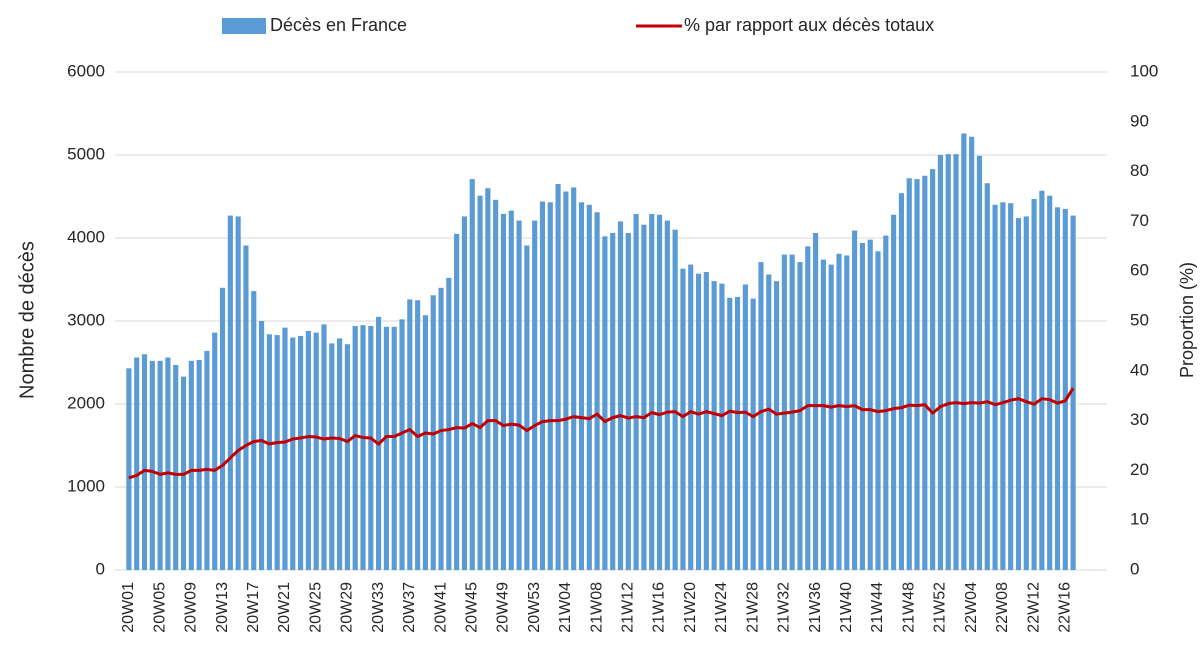 This screenshot has width=1203, height=655. Describe the element at coordinates (440, 607) in the screenshot. I see `x-tick-label: 20W41` at that location.